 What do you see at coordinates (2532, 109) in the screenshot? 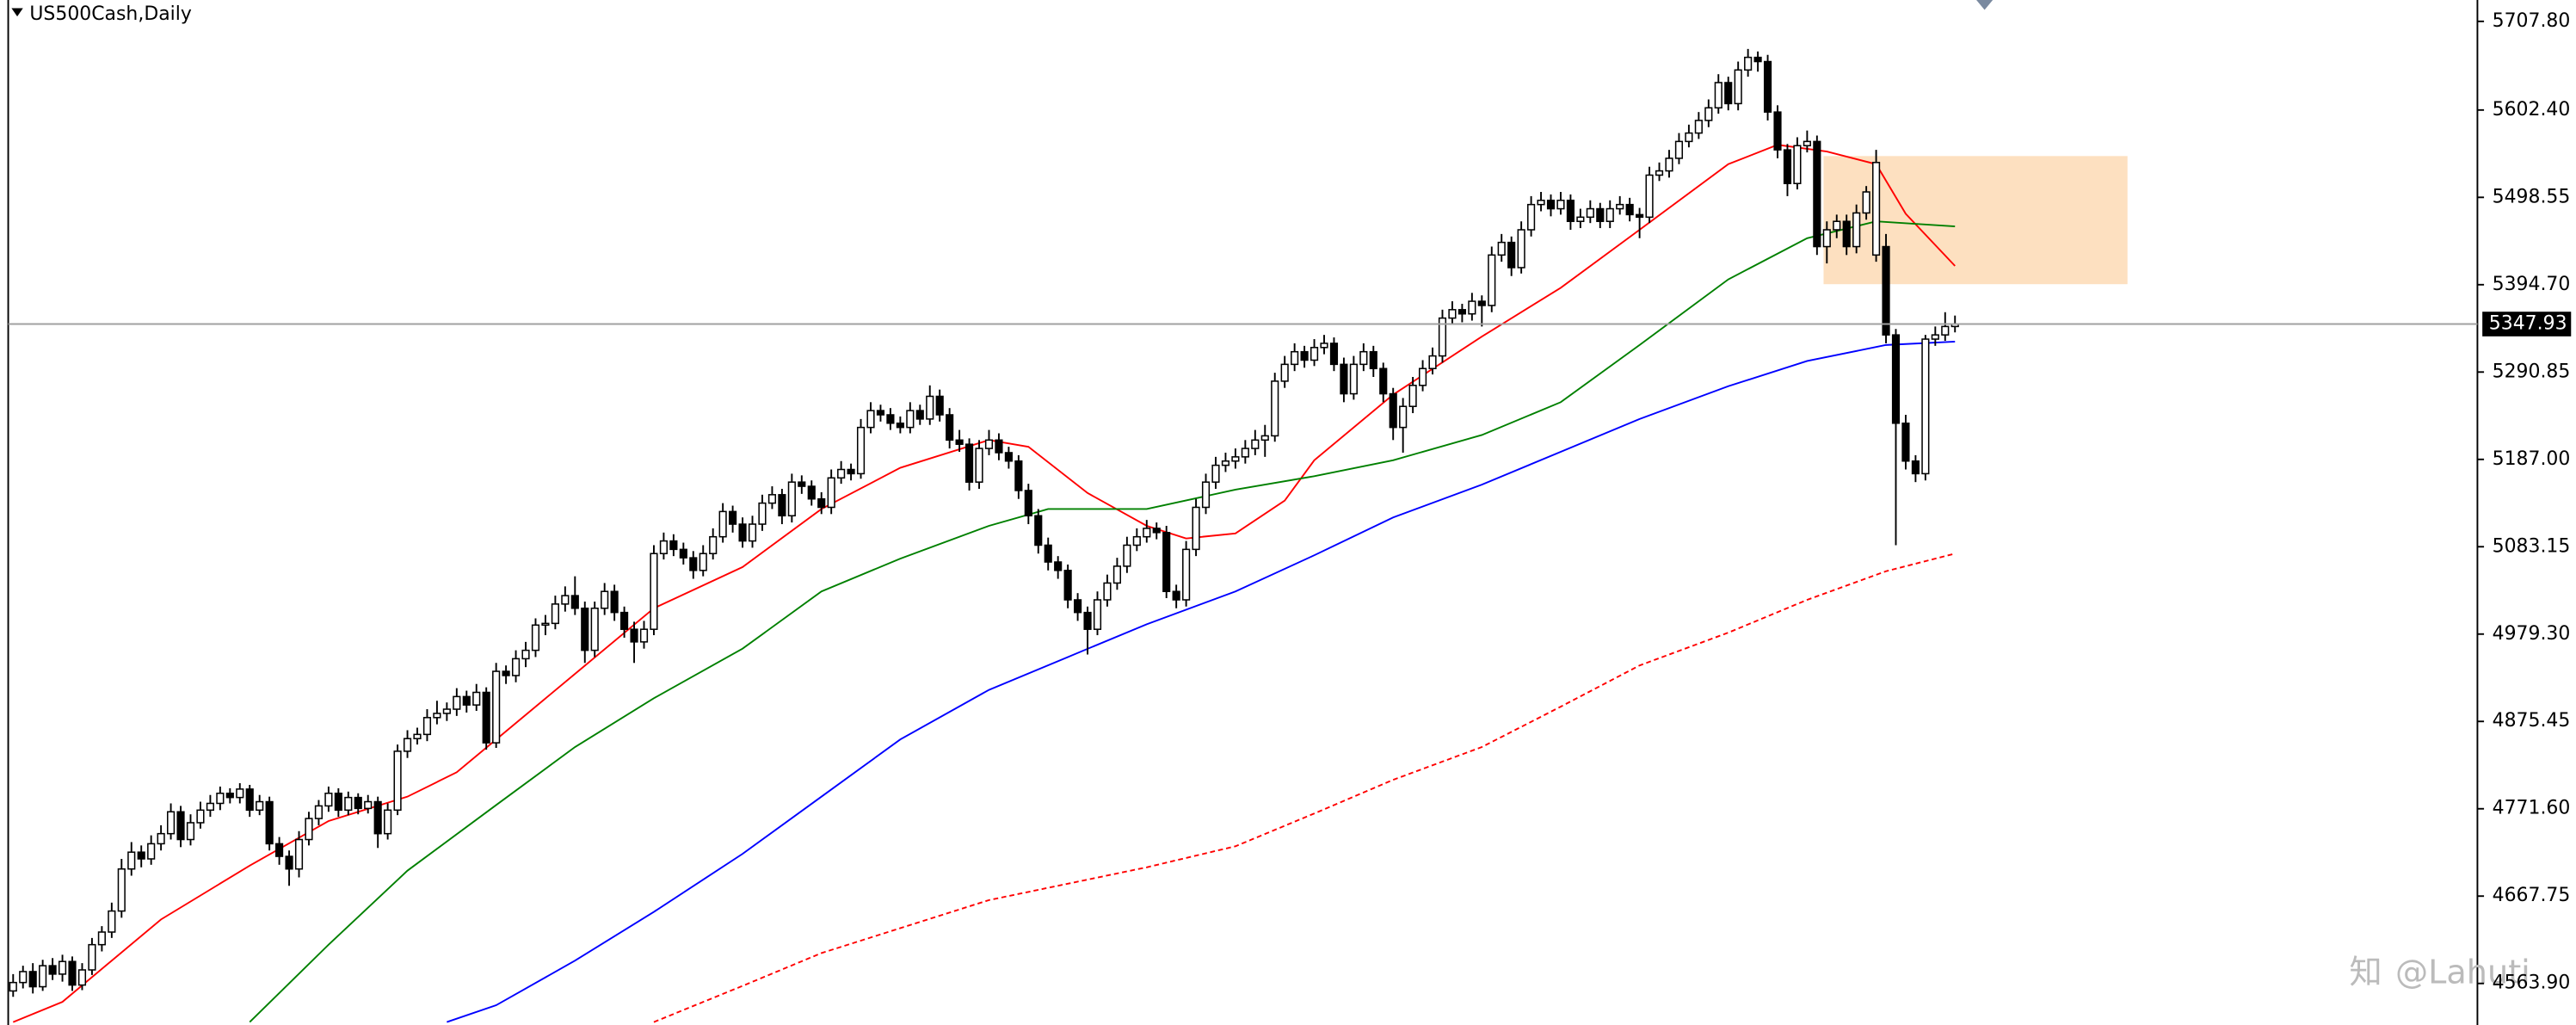
I see `y-tick-label: 5602.40` at bounding box center [2532, 109].